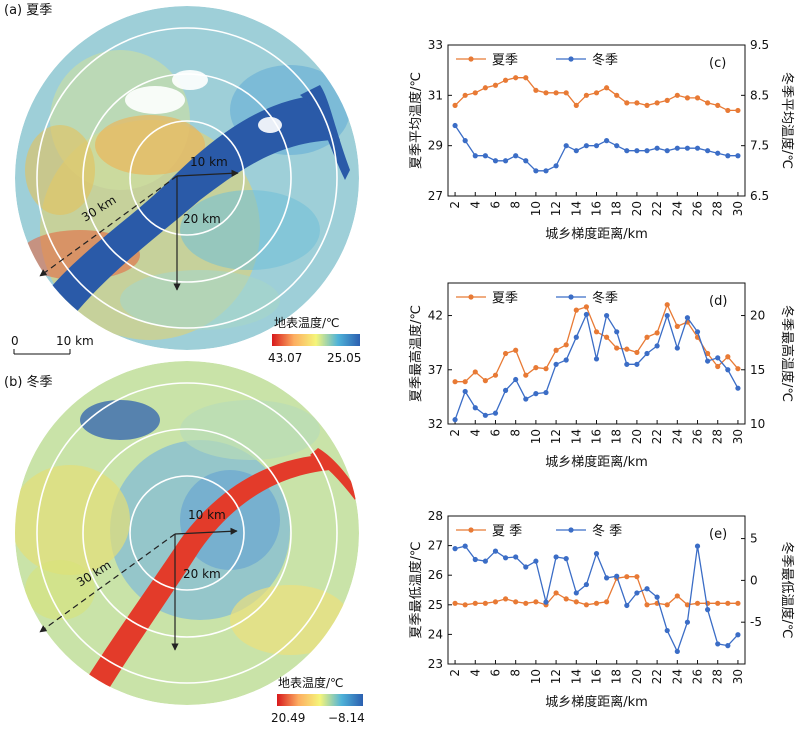 Image resolution: width=800 pixels, height=730 pixels. What do you see at coordinates (346, 718) in the screenshot?
I see `map-winter-legend-min: −8.14` at bounding box center [346, 718].